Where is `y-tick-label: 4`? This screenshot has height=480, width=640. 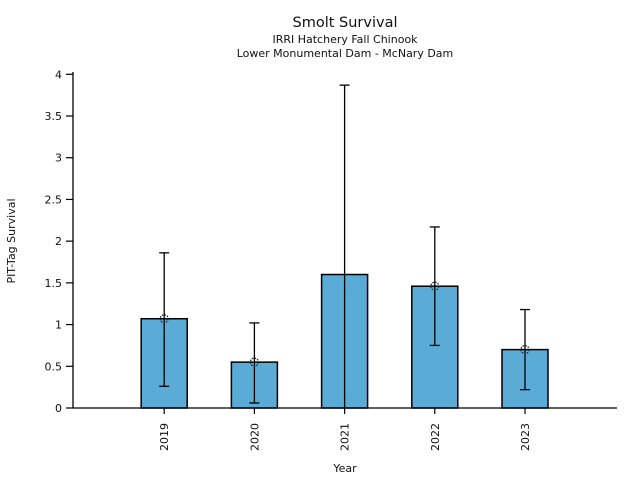
y-tick-label: 4 is located at coordinates (58, 74).